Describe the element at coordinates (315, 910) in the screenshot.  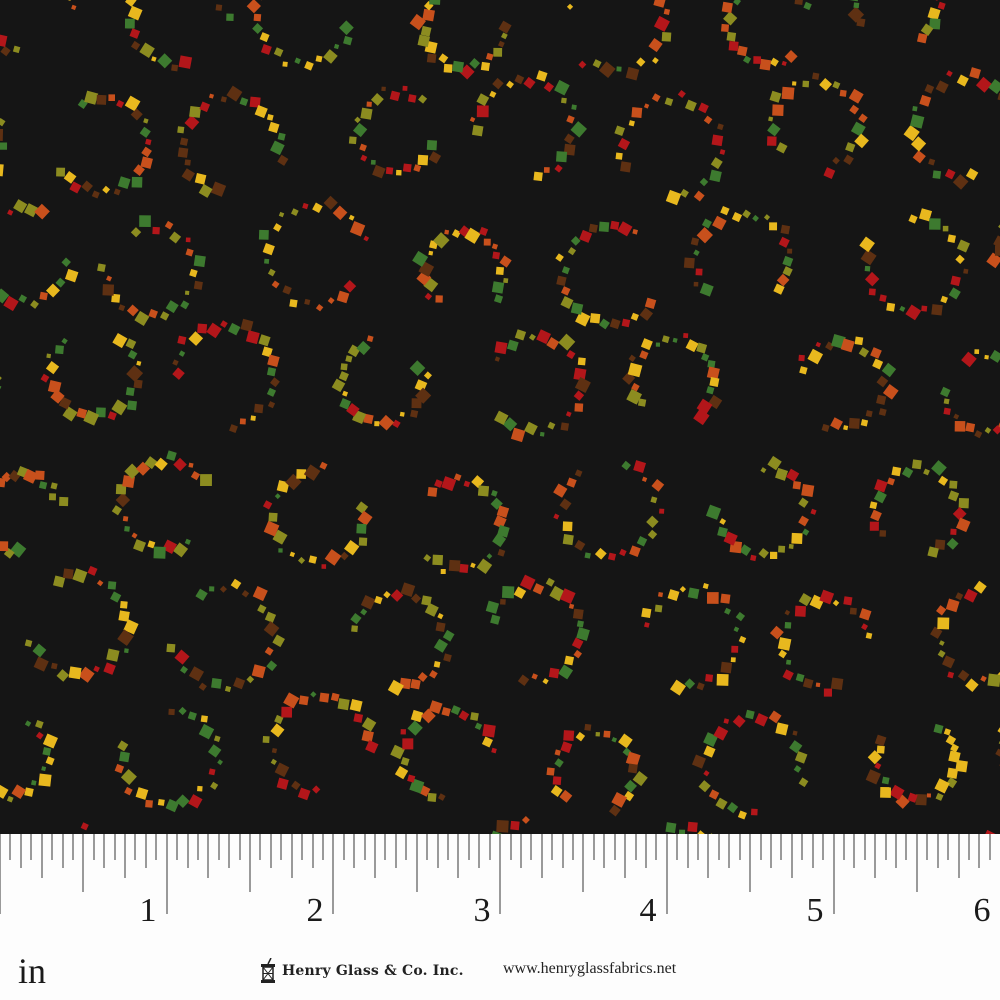
I see `ruler-number-2: 2` at that location.